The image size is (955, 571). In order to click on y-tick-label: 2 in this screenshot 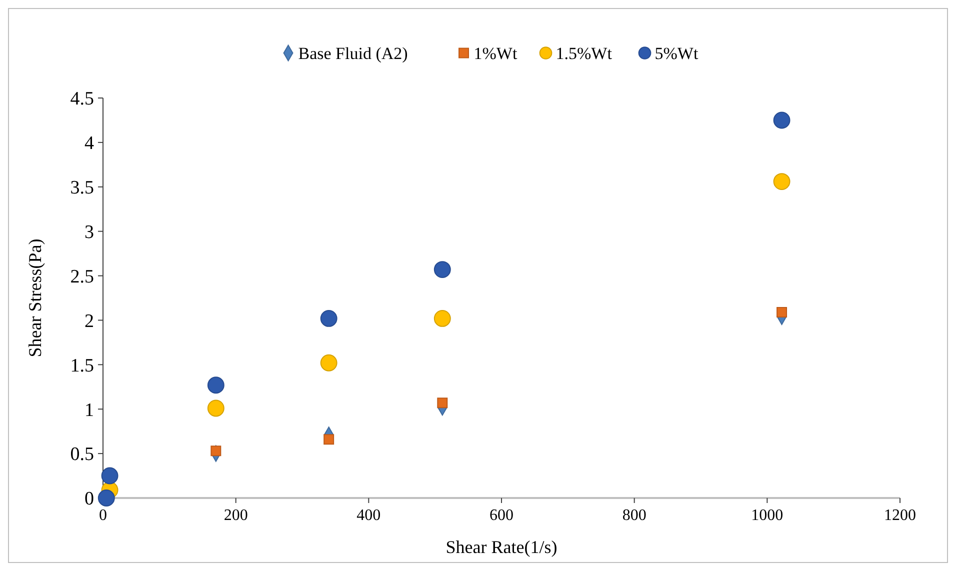, I will do `click(89, 321)`.